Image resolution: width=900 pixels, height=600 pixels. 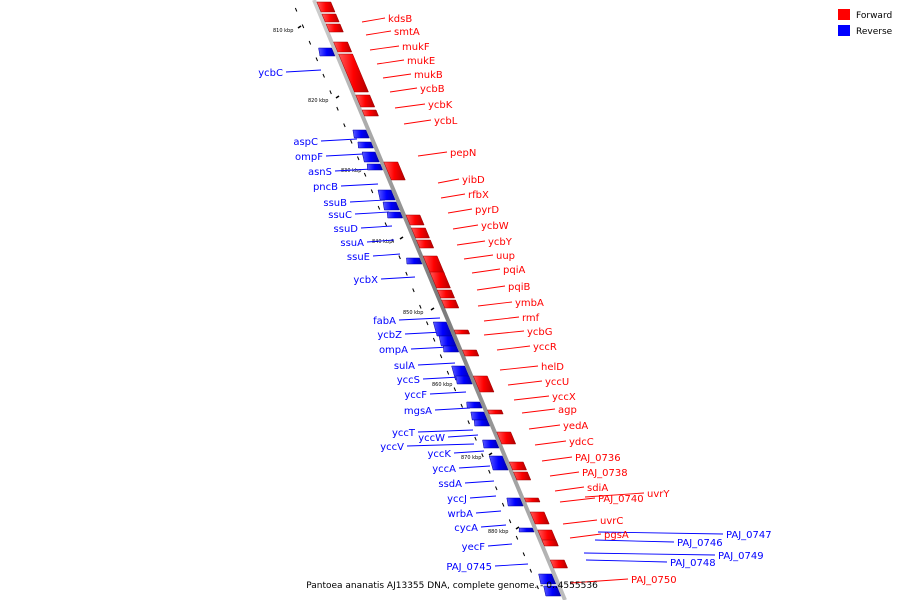 I want to click on forward-gene-label: sdiA, so click(x=597, y=488).